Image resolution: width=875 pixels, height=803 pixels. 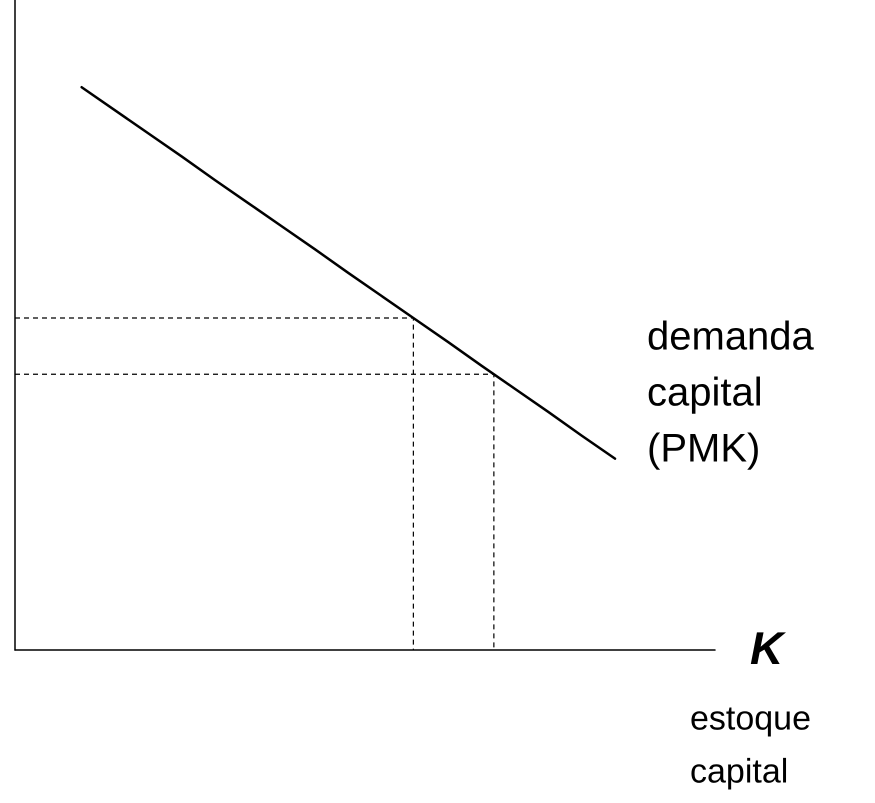 What do you see at coordinates (755, 745) in the screenshot?
I see `text: estoque capital` at bounding box center [755, 745].